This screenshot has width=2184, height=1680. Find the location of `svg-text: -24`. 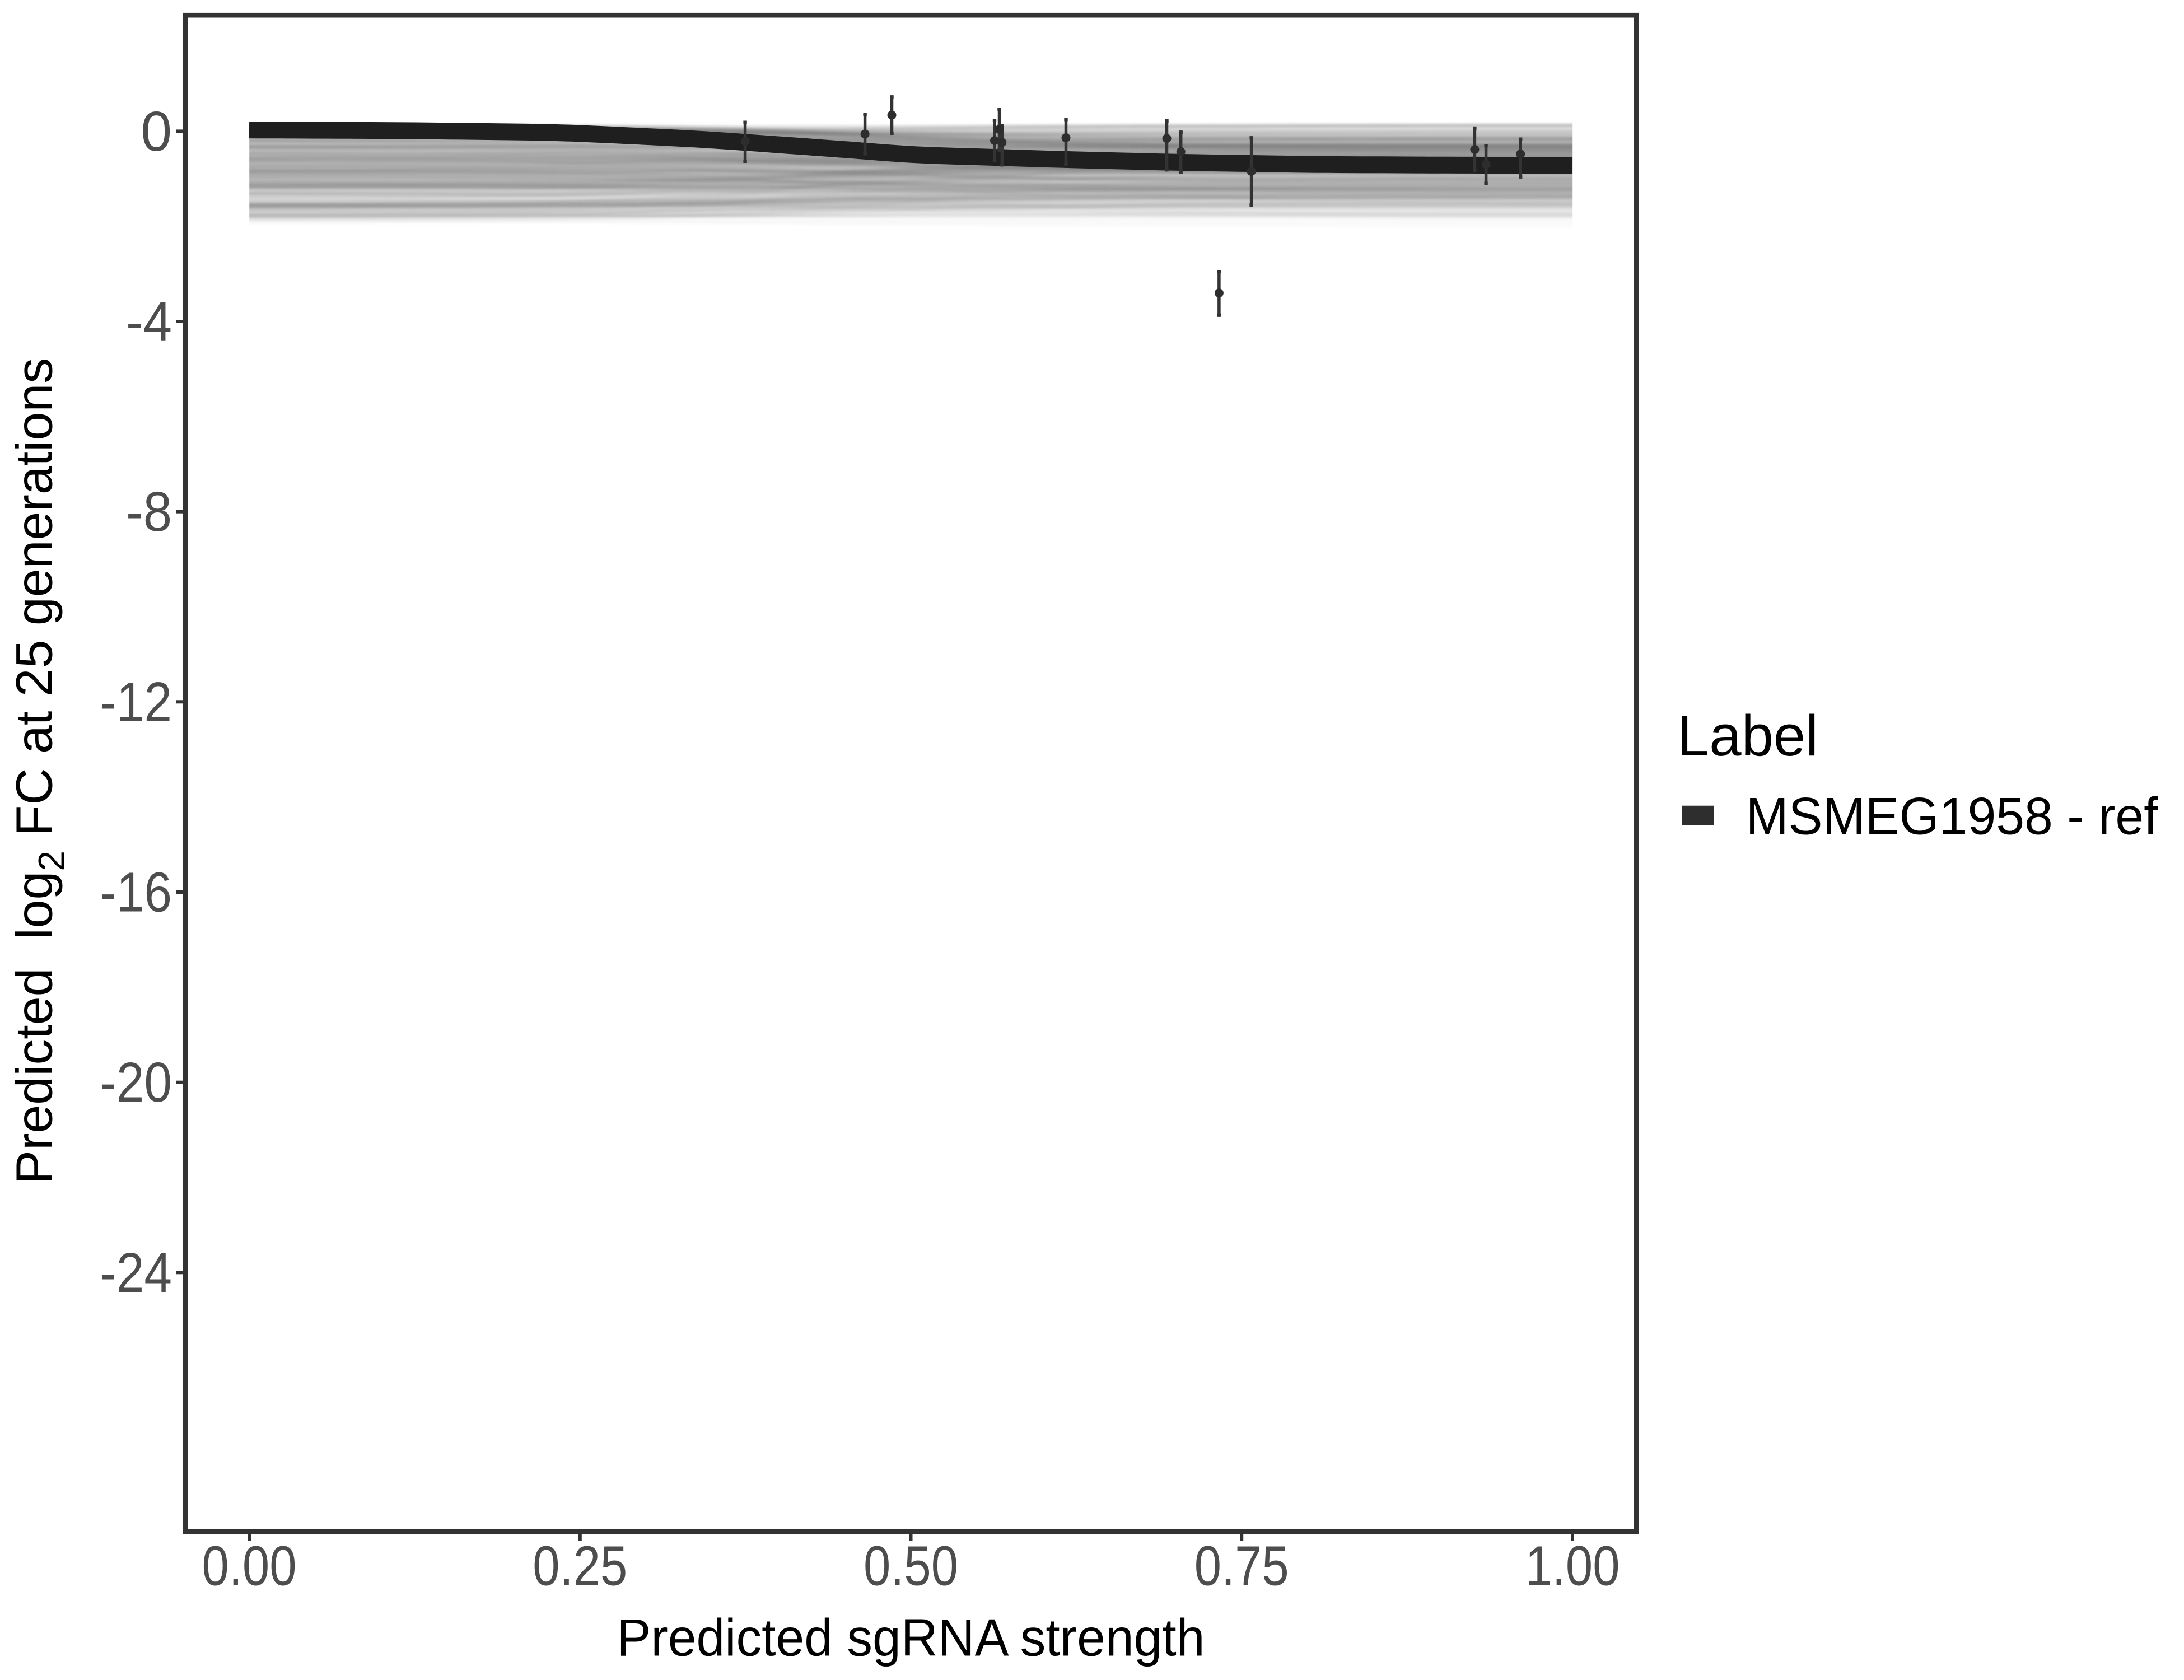

svg-text: -24 is located at coordinates (136, 1273).